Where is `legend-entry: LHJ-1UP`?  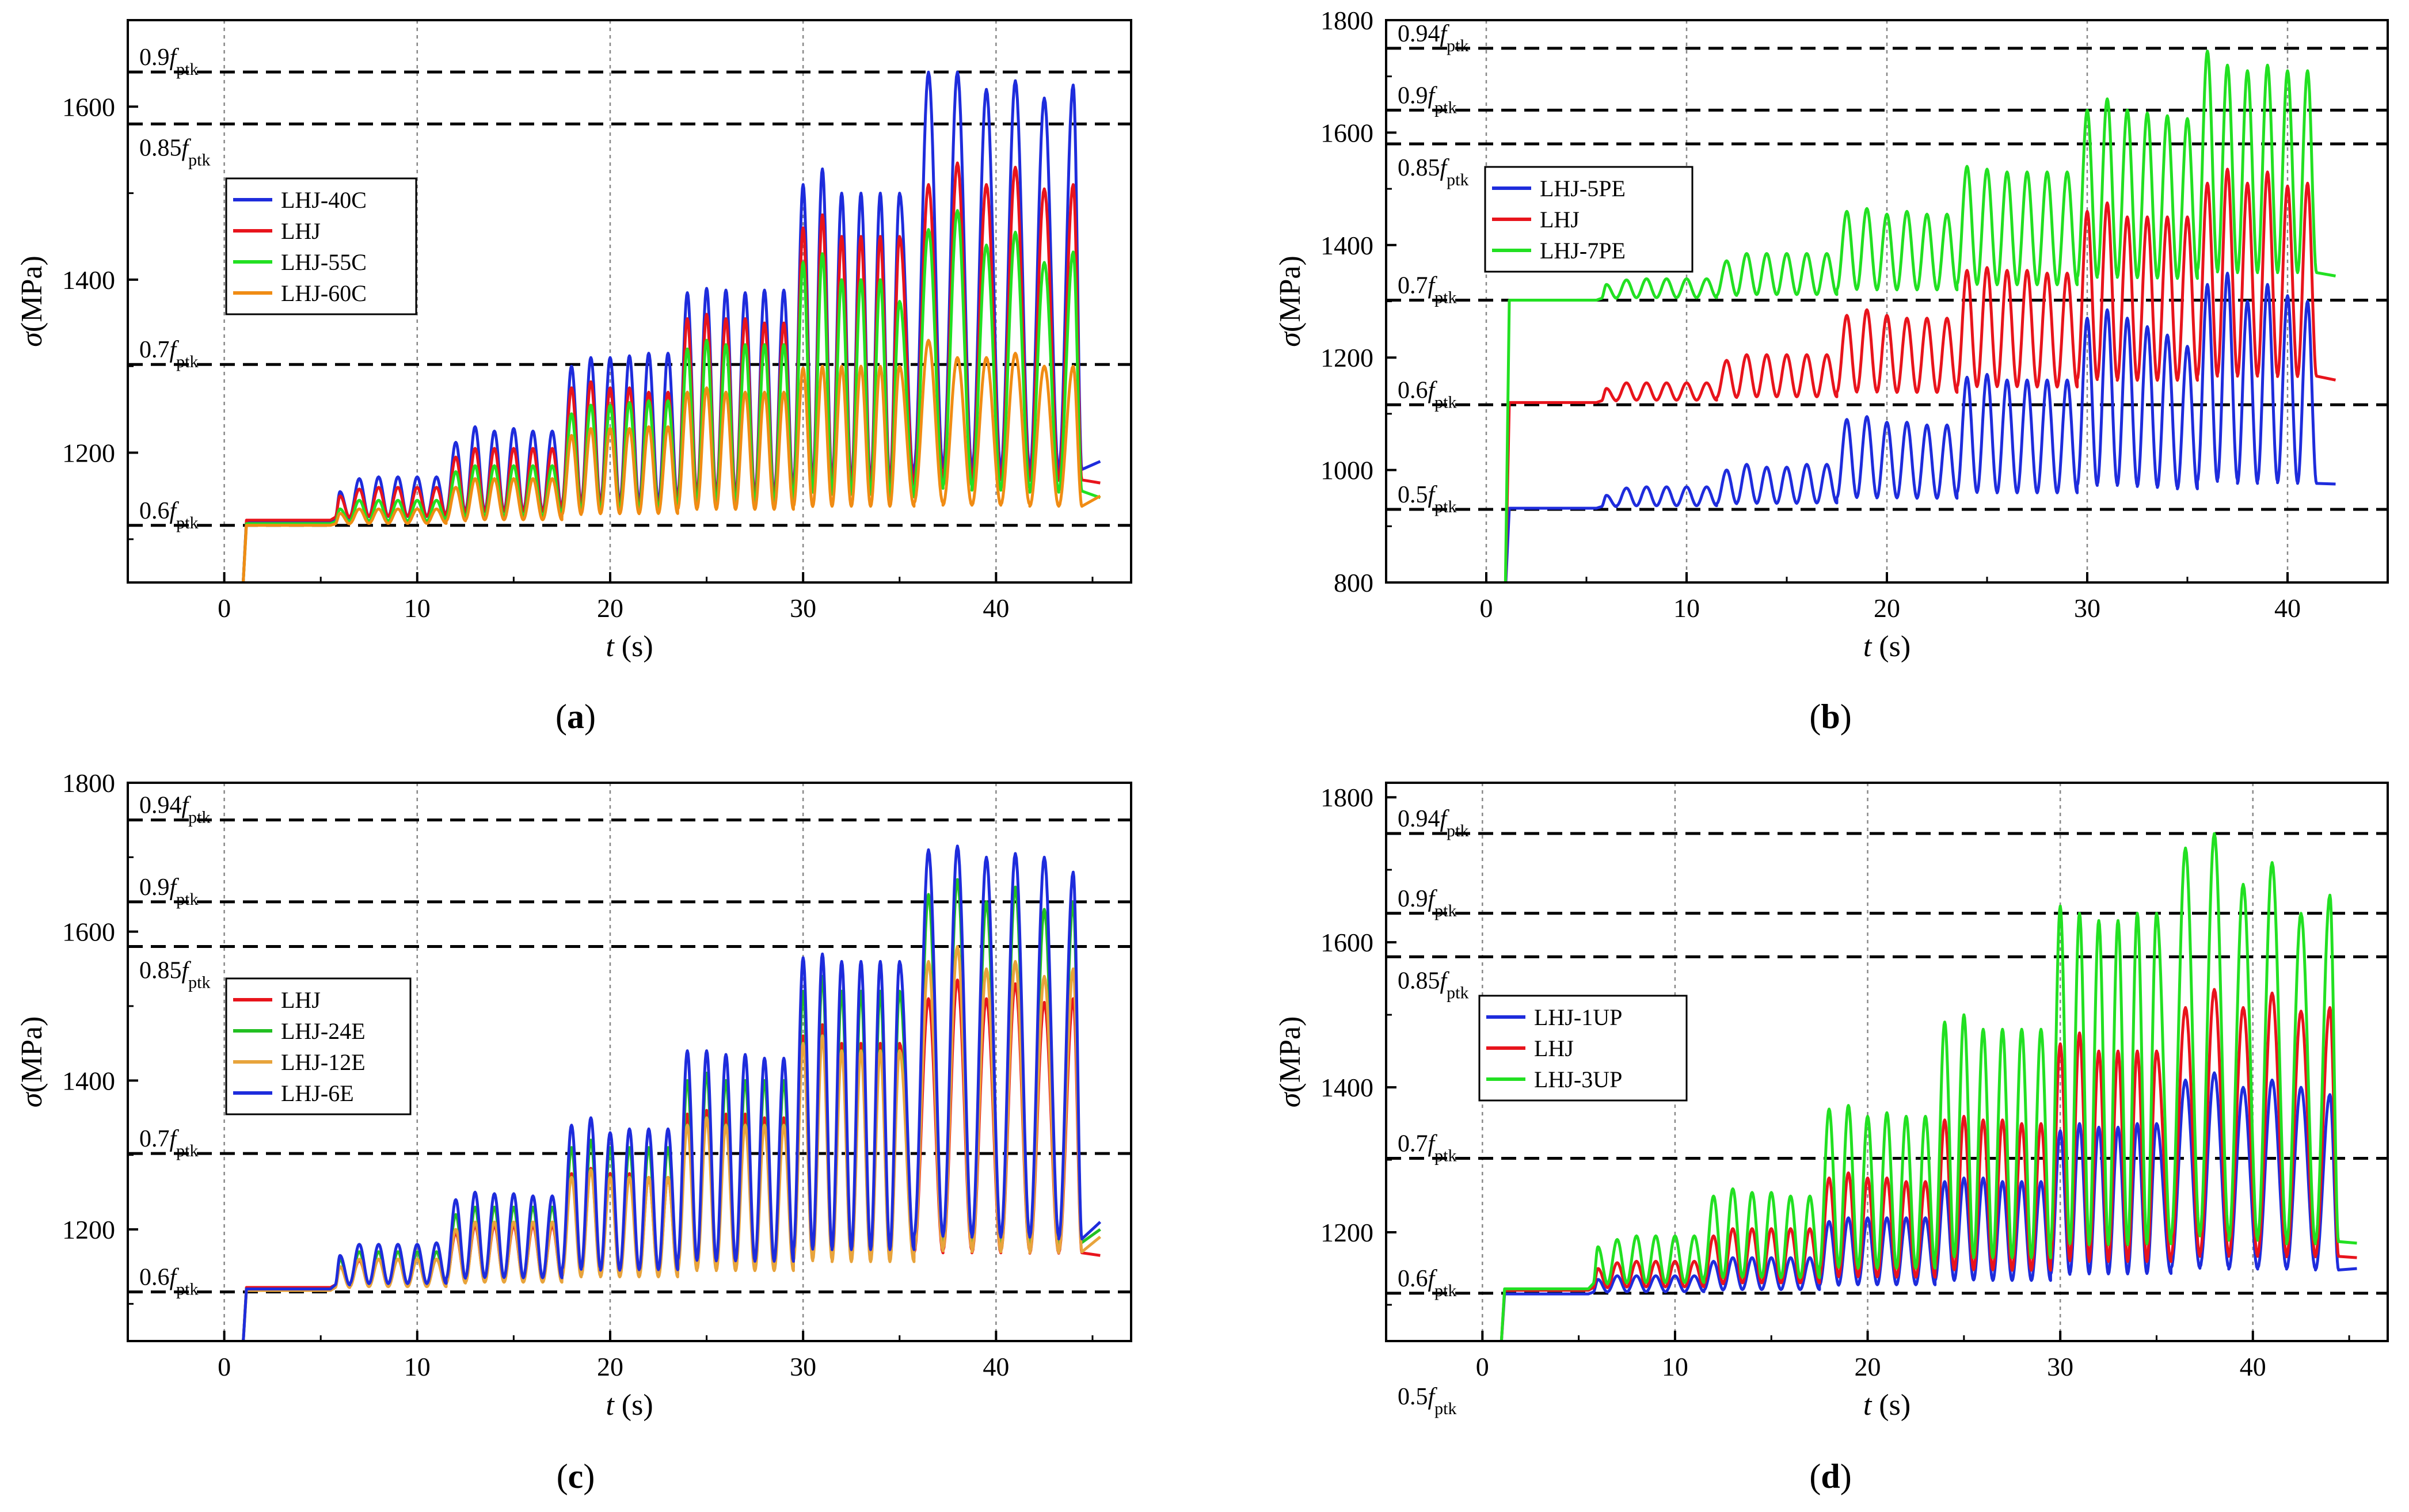
legend-entry: LHJ-1UP is located at coordinates (1578, 1017).